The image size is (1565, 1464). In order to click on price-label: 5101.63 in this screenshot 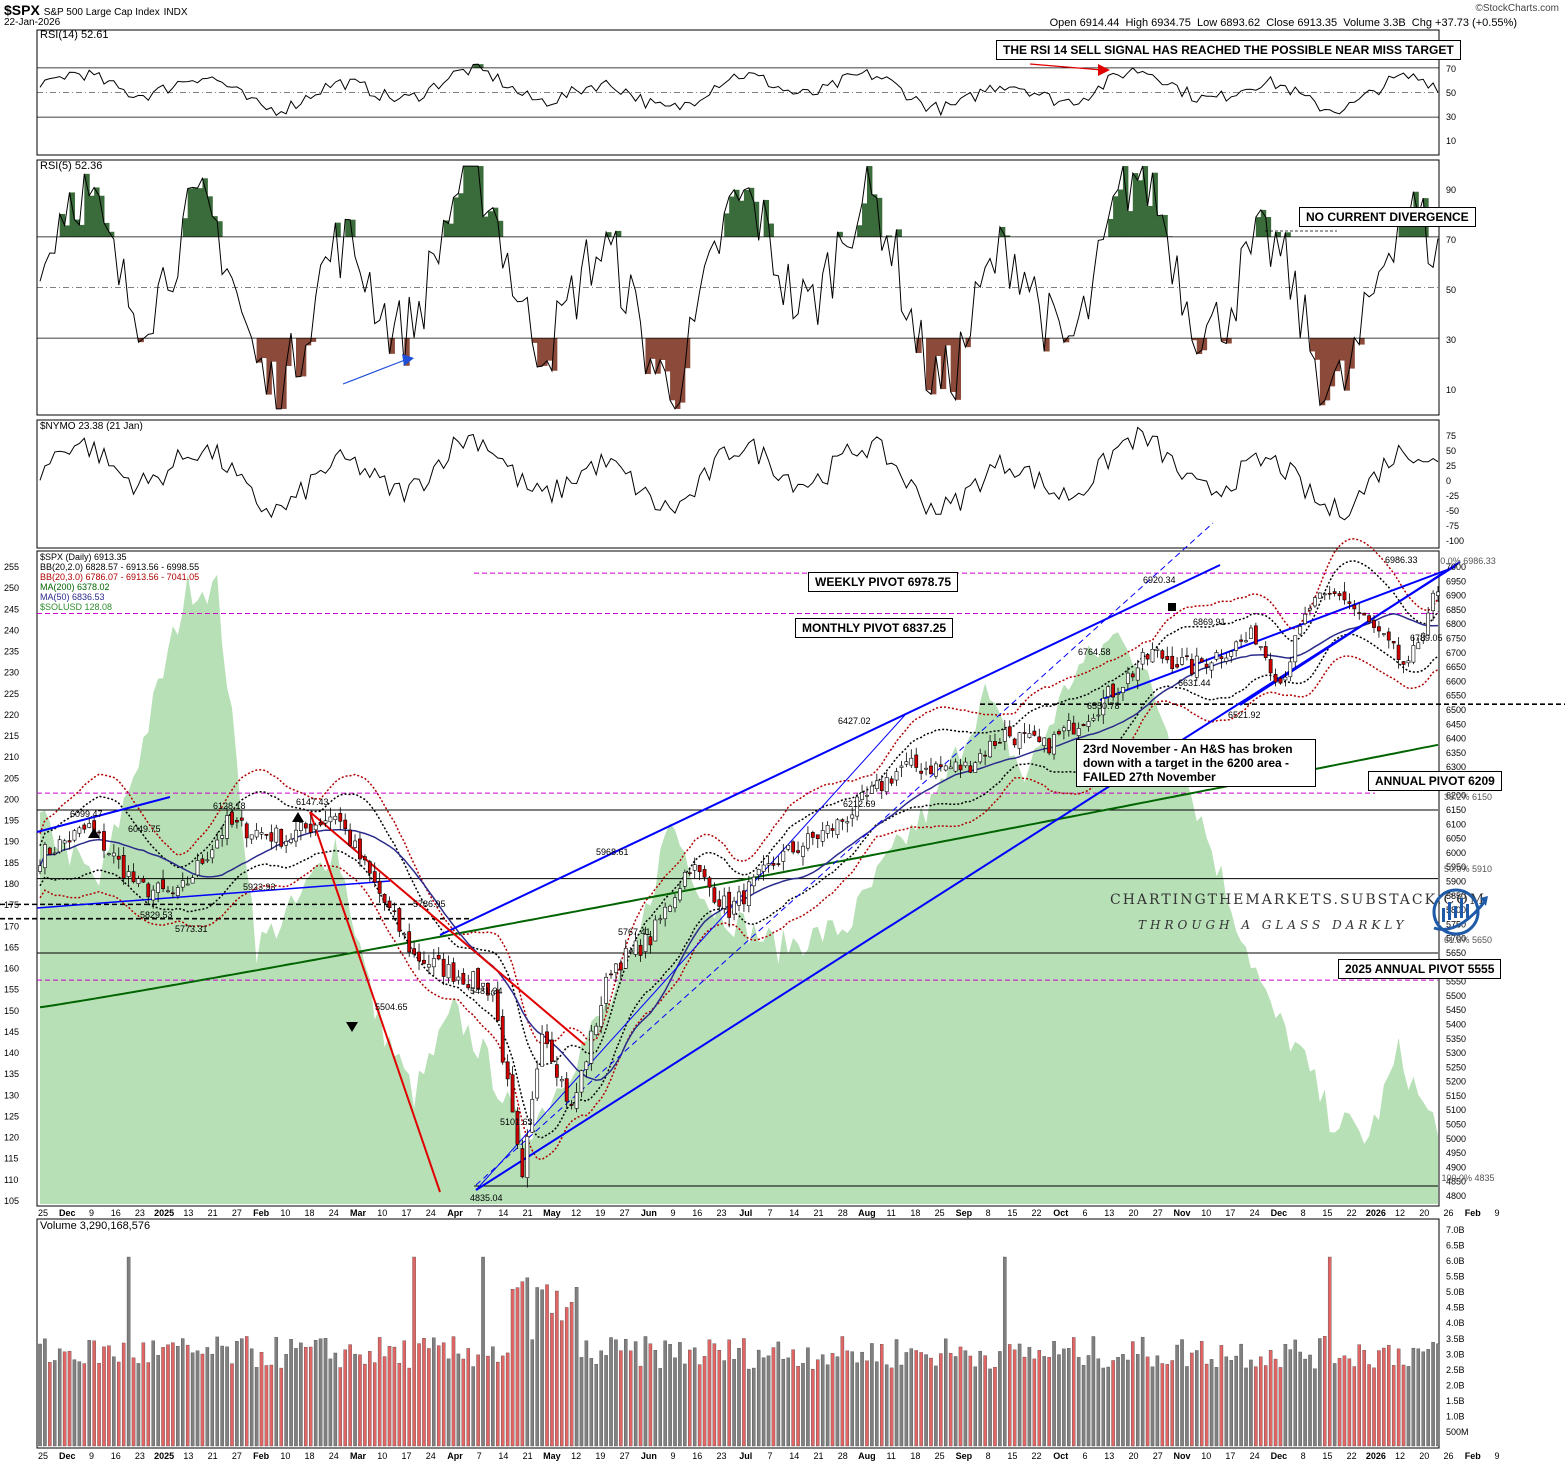, I will do `click(516, 1122)`.